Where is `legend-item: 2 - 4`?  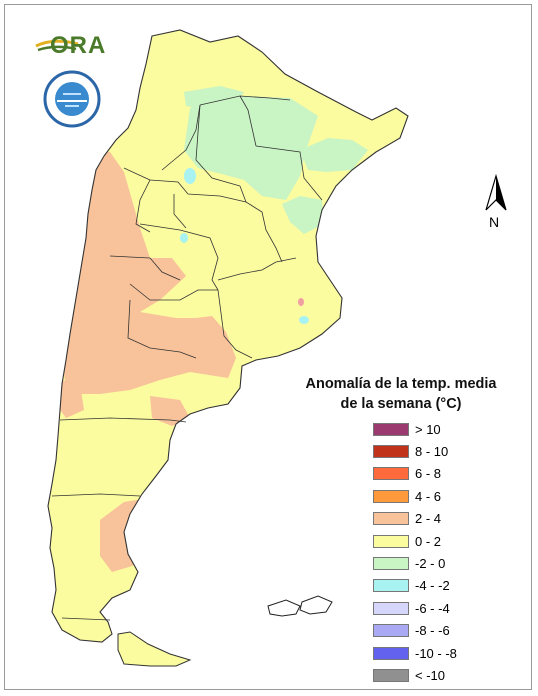 legend-item: 2 - 4 is located at coordinates (415, 519).